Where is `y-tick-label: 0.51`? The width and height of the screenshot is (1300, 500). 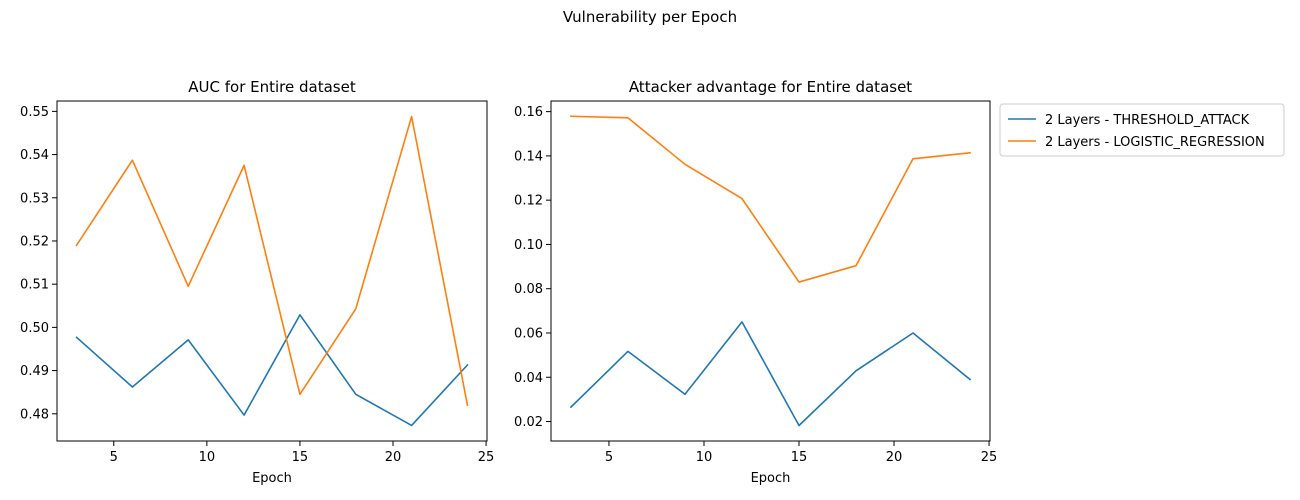 y-tick-label: 0.51 is located at coordinates (34, 285).